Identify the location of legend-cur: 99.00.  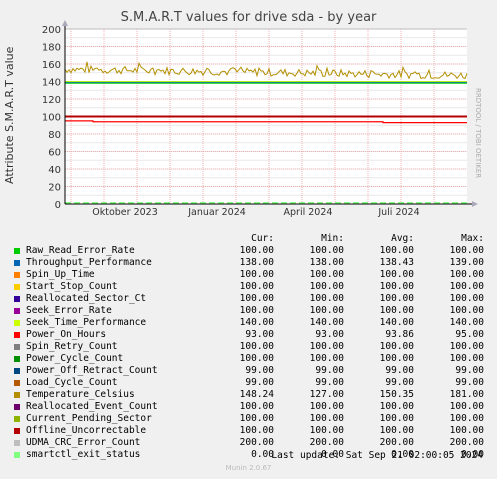
(259, 382).